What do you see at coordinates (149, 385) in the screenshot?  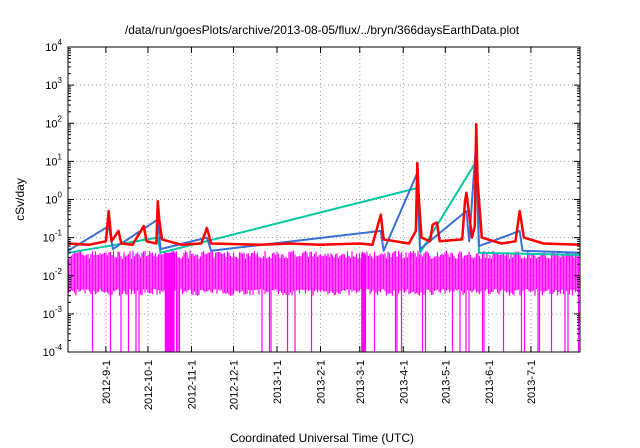 I see `x-tick-label: 2012-10-1` at bounding box center [149, 385].